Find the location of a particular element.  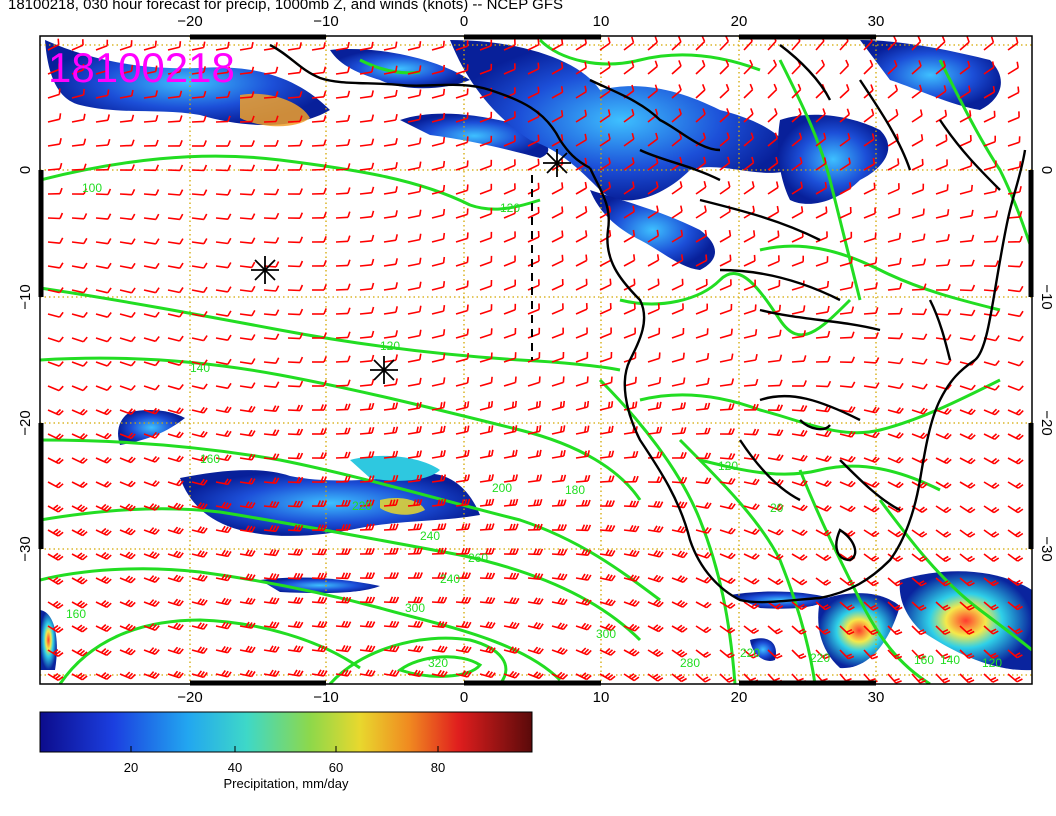

svg-text: 180 is located at coordinates (575, 490).